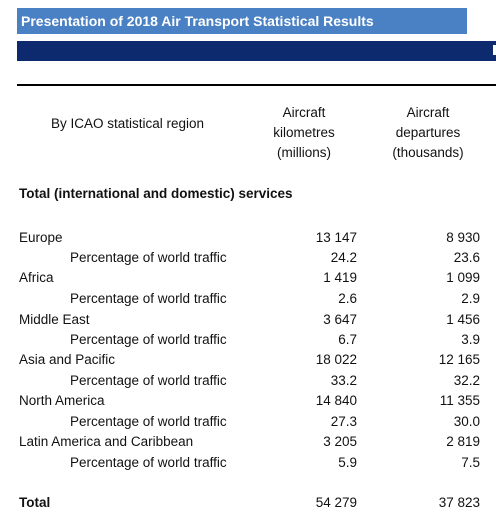  I want to click on aircraft-departures-header: Aircraft departures (thousands), so click(428, 133).